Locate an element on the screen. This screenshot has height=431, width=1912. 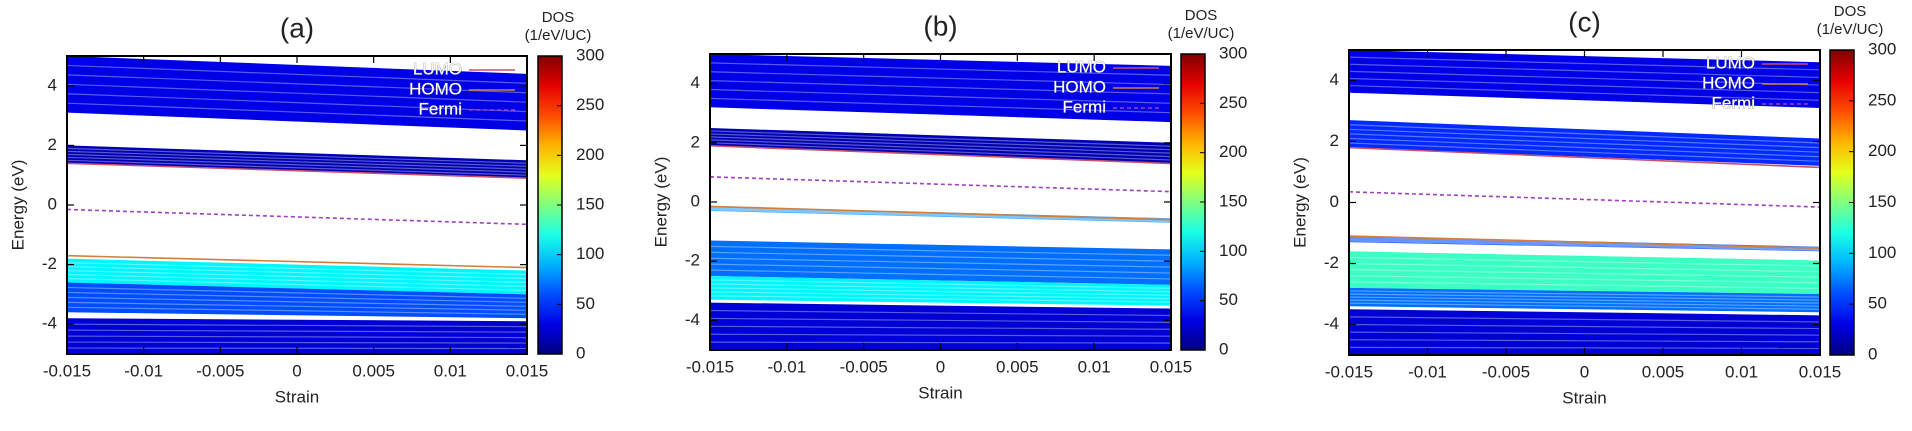
colorbar-unit: (1/eV/UC) is located at coordinates (1850, 29).